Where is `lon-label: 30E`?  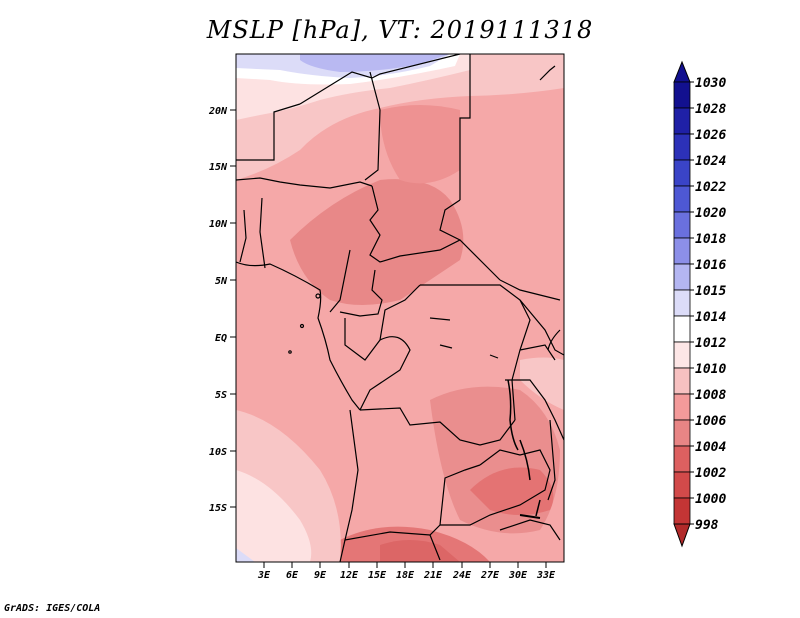
lon-label: 30E is located at coordinates (518, 575).